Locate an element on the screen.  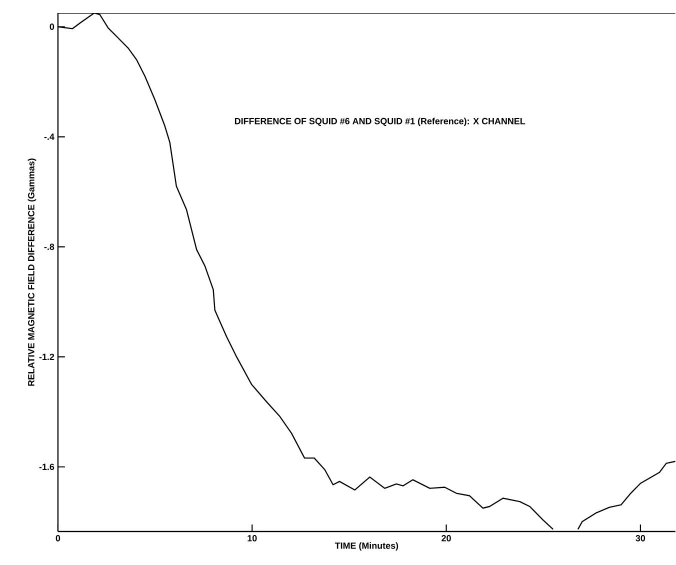
x-tick-label: 10 is located at coordinates (252, 538).